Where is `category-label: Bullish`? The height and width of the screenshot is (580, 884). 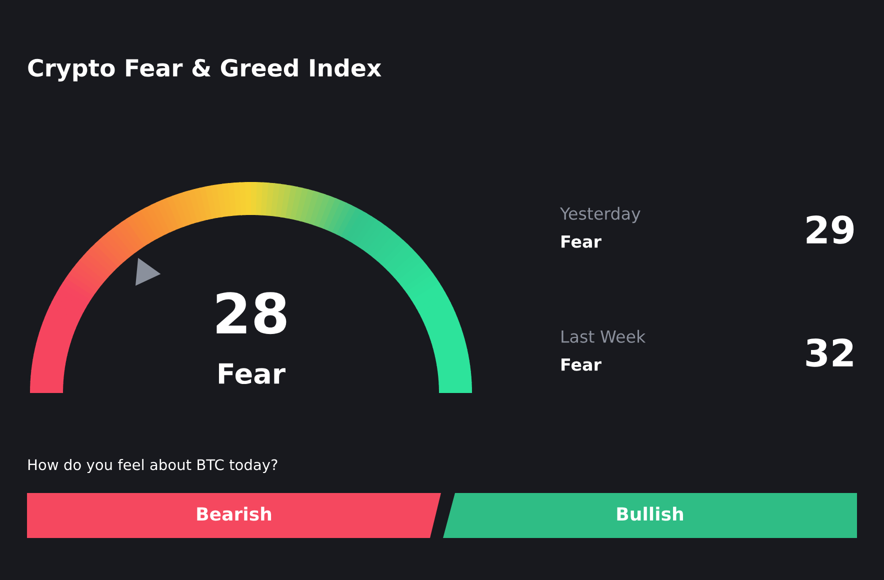 category-label: Bullish is located at coordinates (650, 513).